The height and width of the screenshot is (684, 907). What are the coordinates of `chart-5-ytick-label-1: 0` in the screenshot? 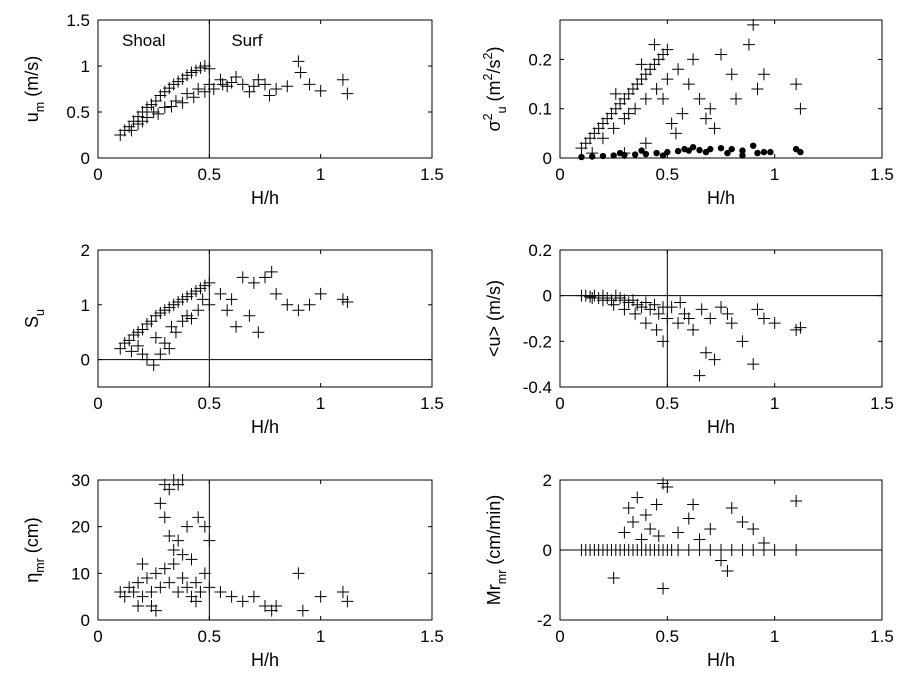 It's located at (547, 550).